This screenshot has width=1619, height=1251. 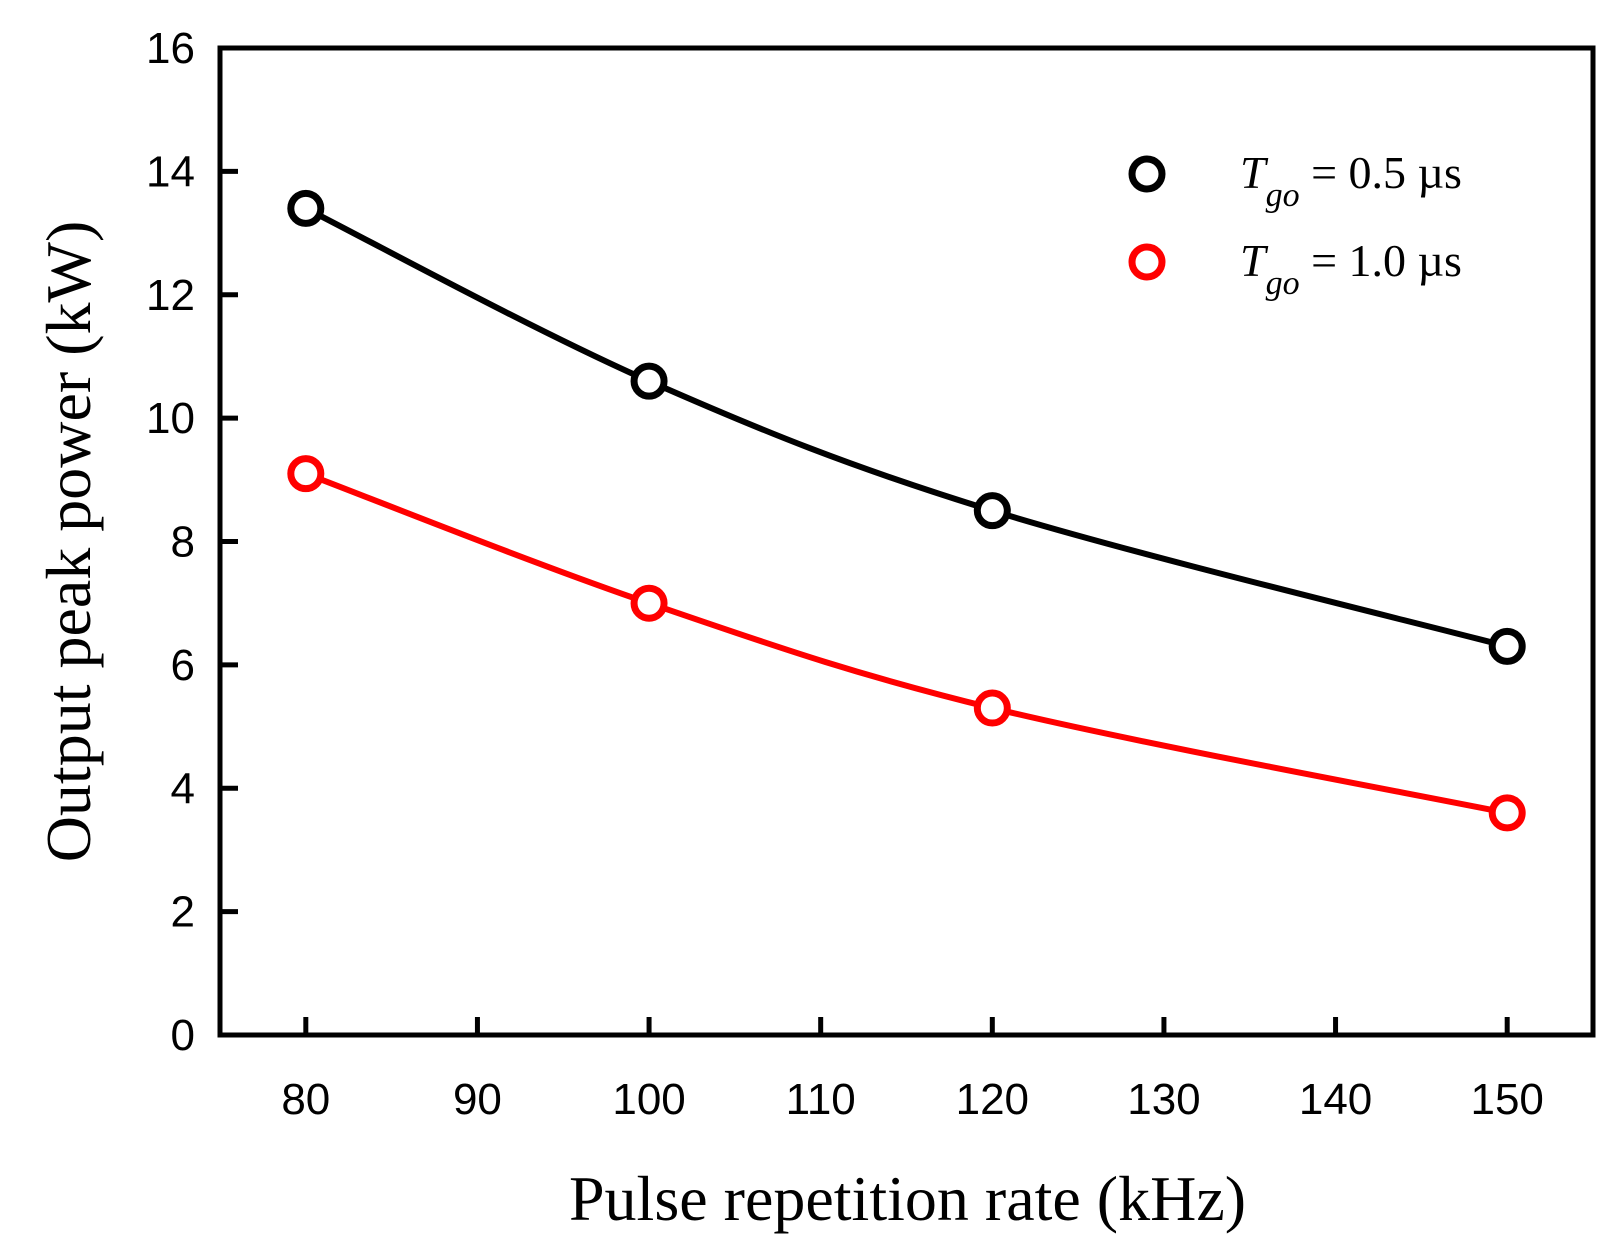 I want to click on x-tick-label: 140, so click(x=1335, y=1099).